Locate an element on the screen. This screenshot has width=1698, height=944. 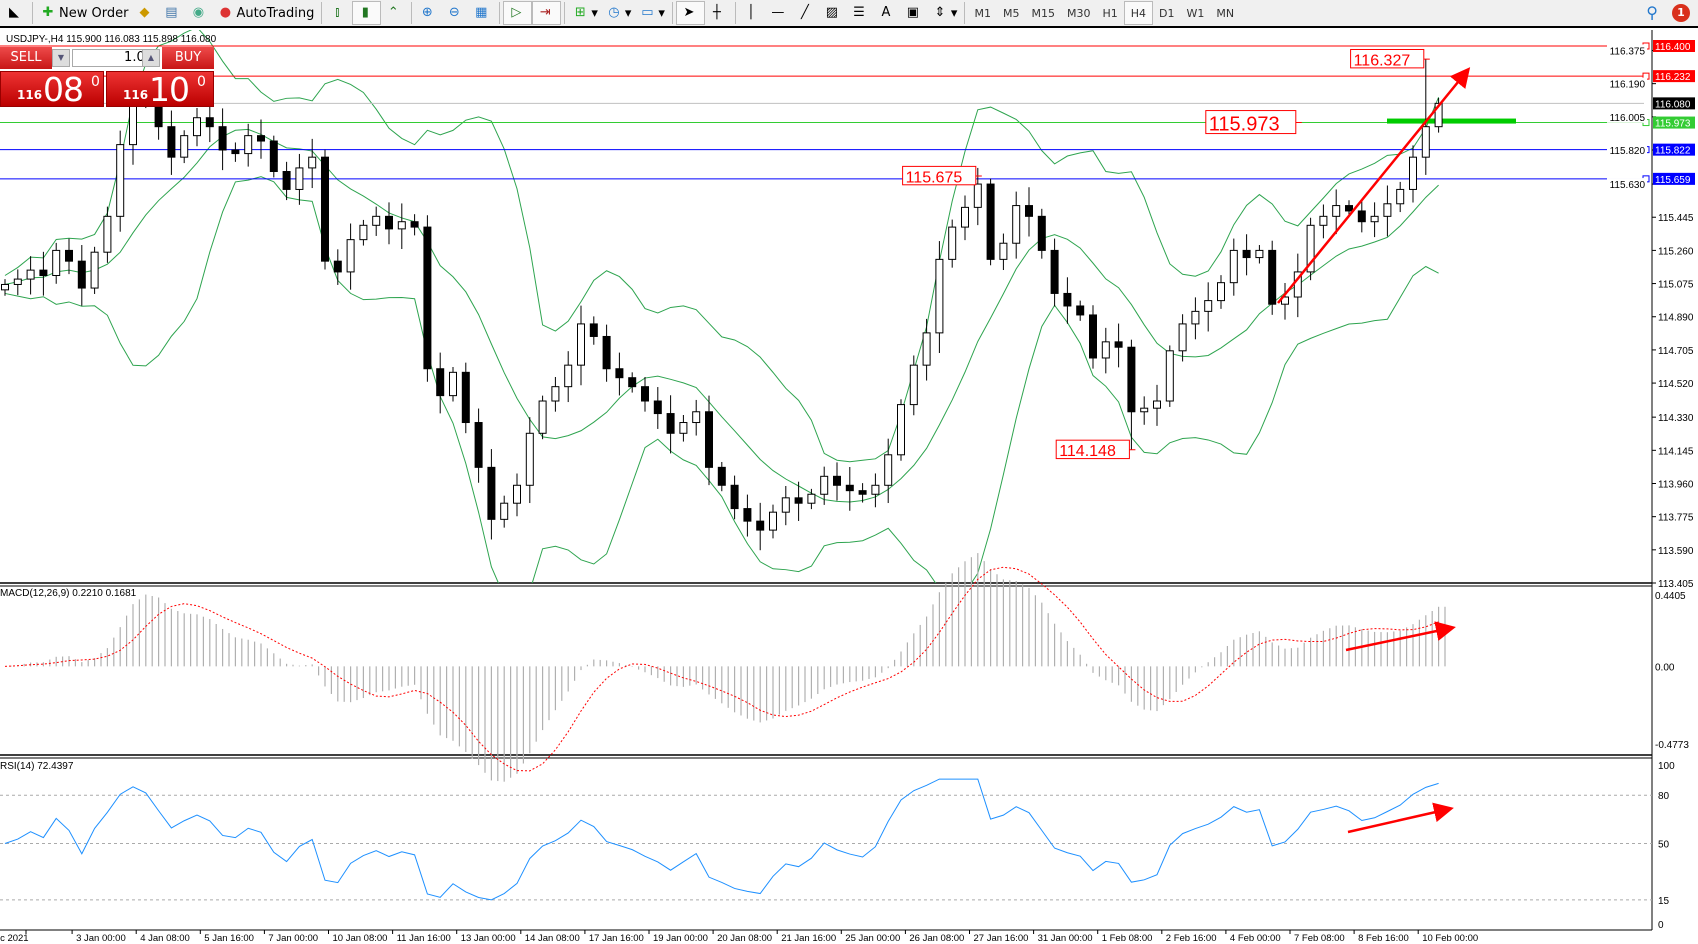
rsi-panel is located at coordinates (826, 839).